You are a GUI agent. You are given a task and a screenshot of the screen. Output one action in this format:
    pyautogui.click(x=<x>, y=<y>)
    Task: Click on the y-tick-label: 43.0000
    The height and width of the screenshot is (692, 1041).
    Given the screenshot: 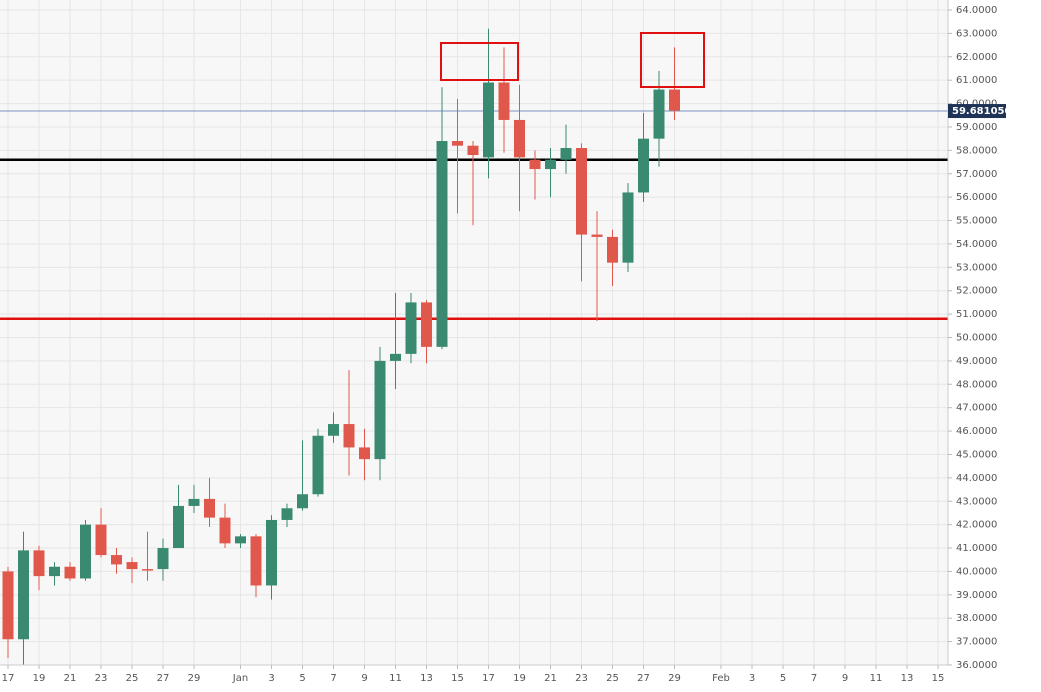 What is the action you would take?
    pyautogui.click(x=976, y=501)
    